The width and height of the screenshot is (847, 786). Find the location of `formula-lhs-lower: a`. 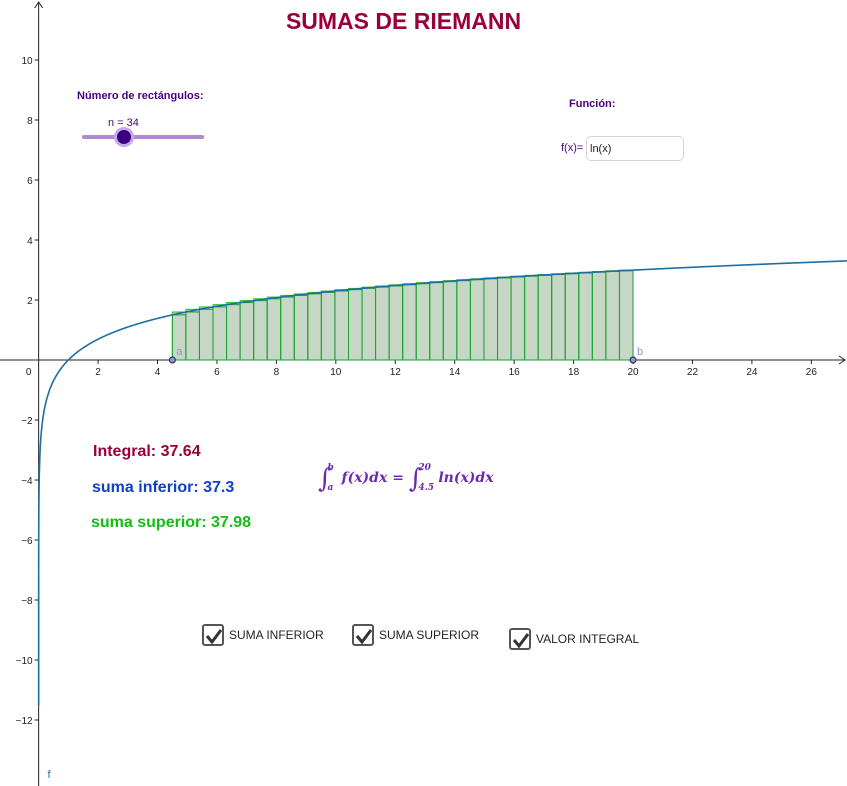

formula-lhs-lower: a is located at coordinates (330, 488).